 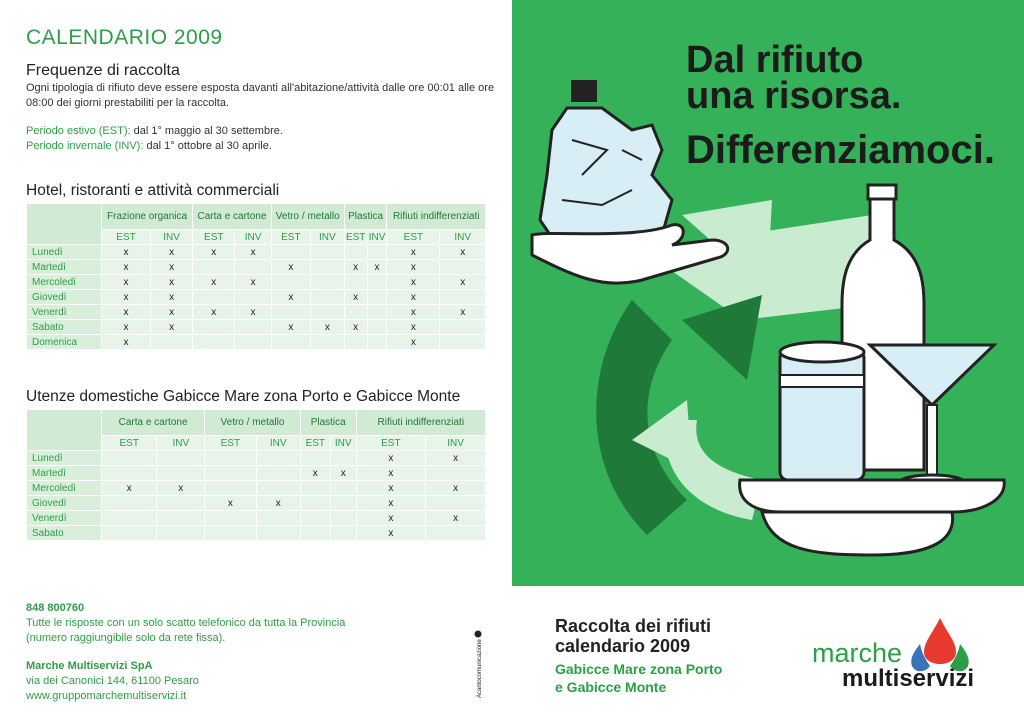 What do you see at coordinates (638, 678) in the screenshot?
I see `cover-subtitle: Gabicce Mare zona Porto e Gabicce Monte` at bounding box center [638, 678].